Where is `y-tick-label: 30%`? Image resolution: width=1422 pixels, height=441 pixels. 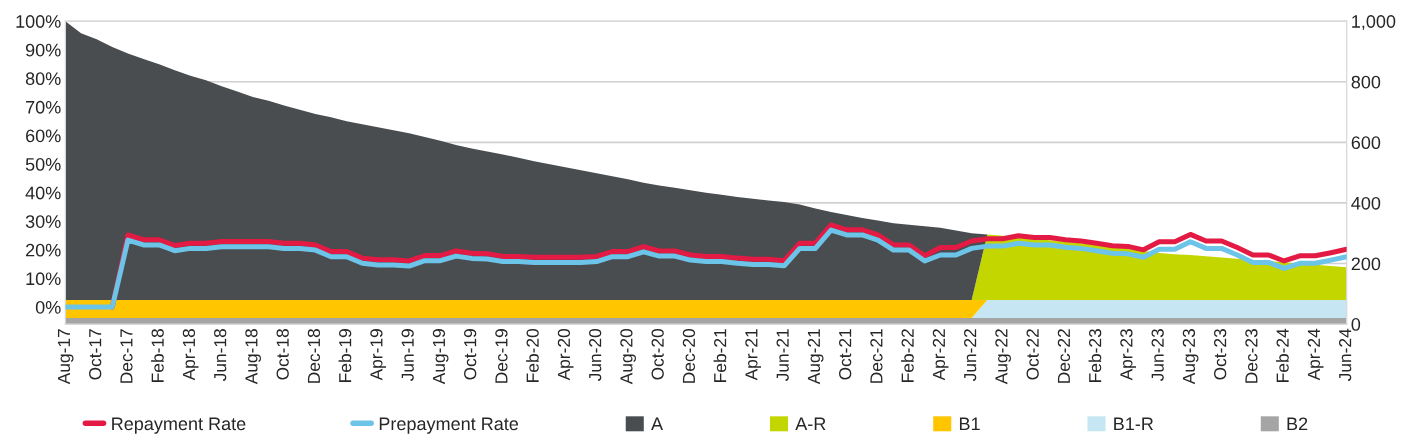
y-tick-label: 30% is located at coordinates (43, 221).